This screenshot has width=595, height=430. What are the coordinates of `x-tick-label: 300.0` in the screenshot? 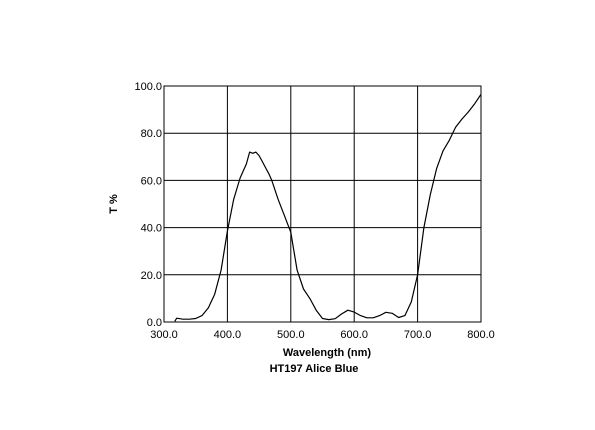 It's located at (164, 335).